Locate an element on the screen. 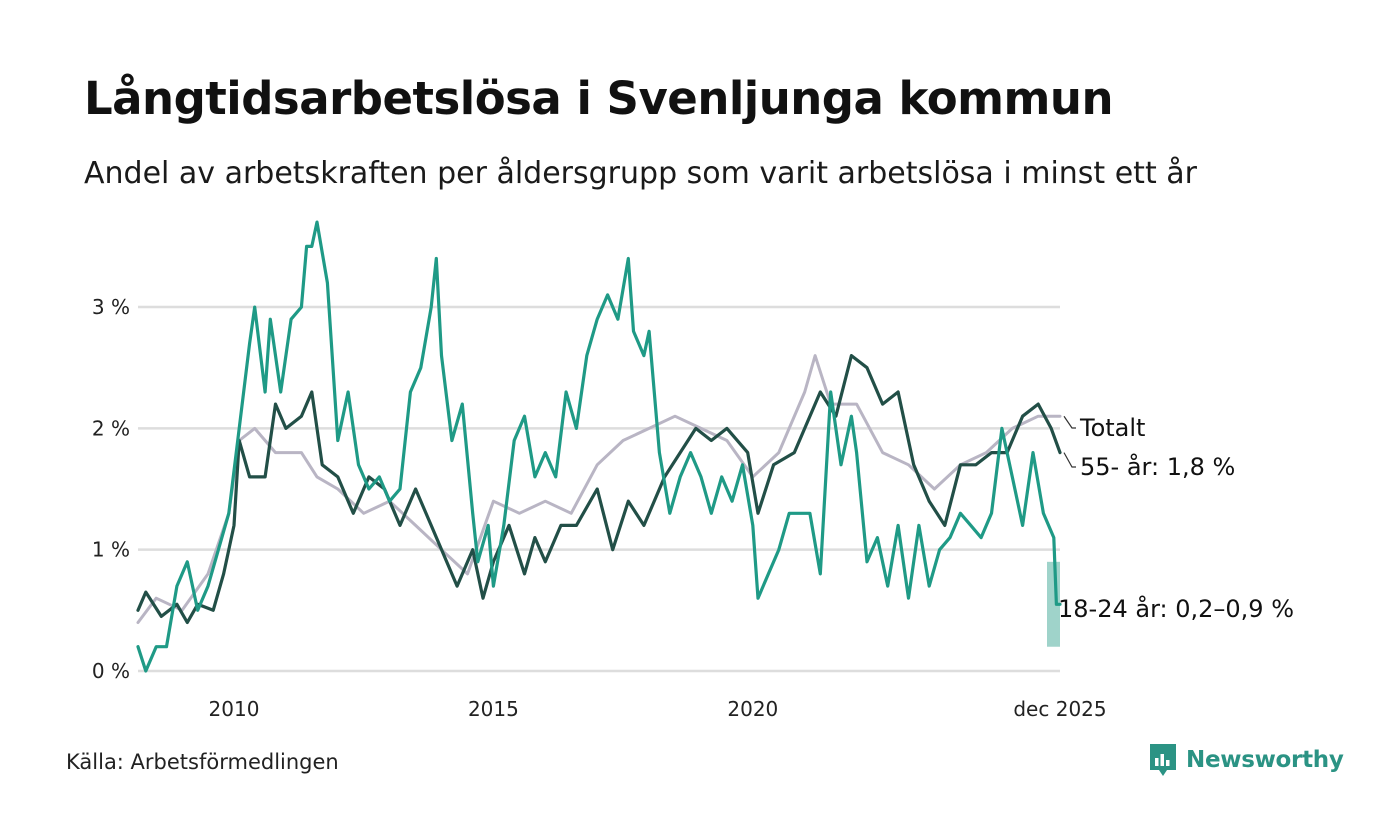  y-tick-label: 2 % is located at coordinates (111, 428).